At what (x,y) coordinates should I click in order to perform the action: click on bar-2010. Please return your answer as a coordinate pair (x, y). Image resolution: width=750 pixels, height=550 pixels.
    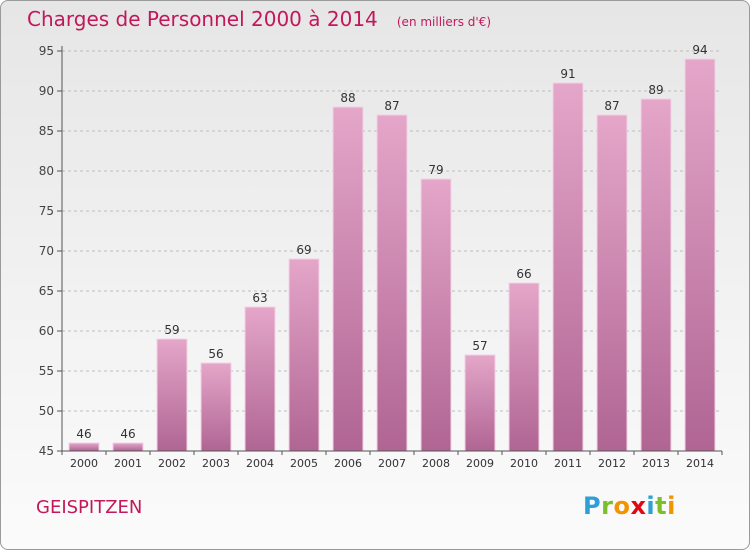
    Looking at the image, I should click on (524, 367).